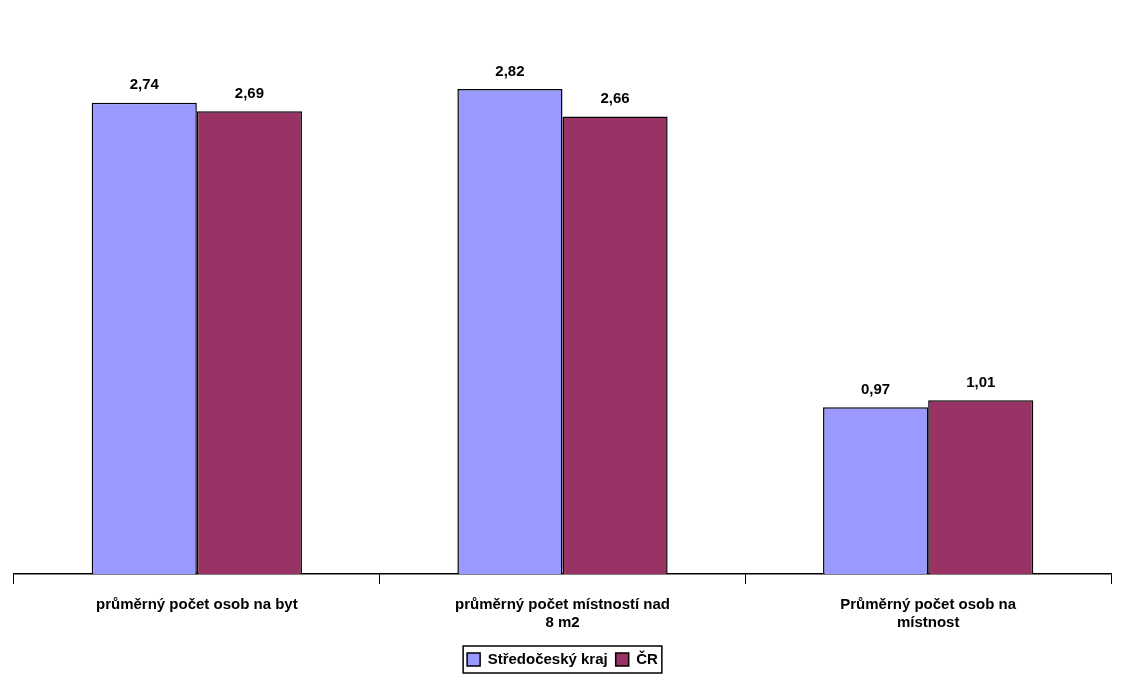 The width and height of the screenshot is (1125, 685). What do you see at coordinates (647, 658) in the screenshot?
I see `legend-label: ČR` at bounding box center [647, 658].